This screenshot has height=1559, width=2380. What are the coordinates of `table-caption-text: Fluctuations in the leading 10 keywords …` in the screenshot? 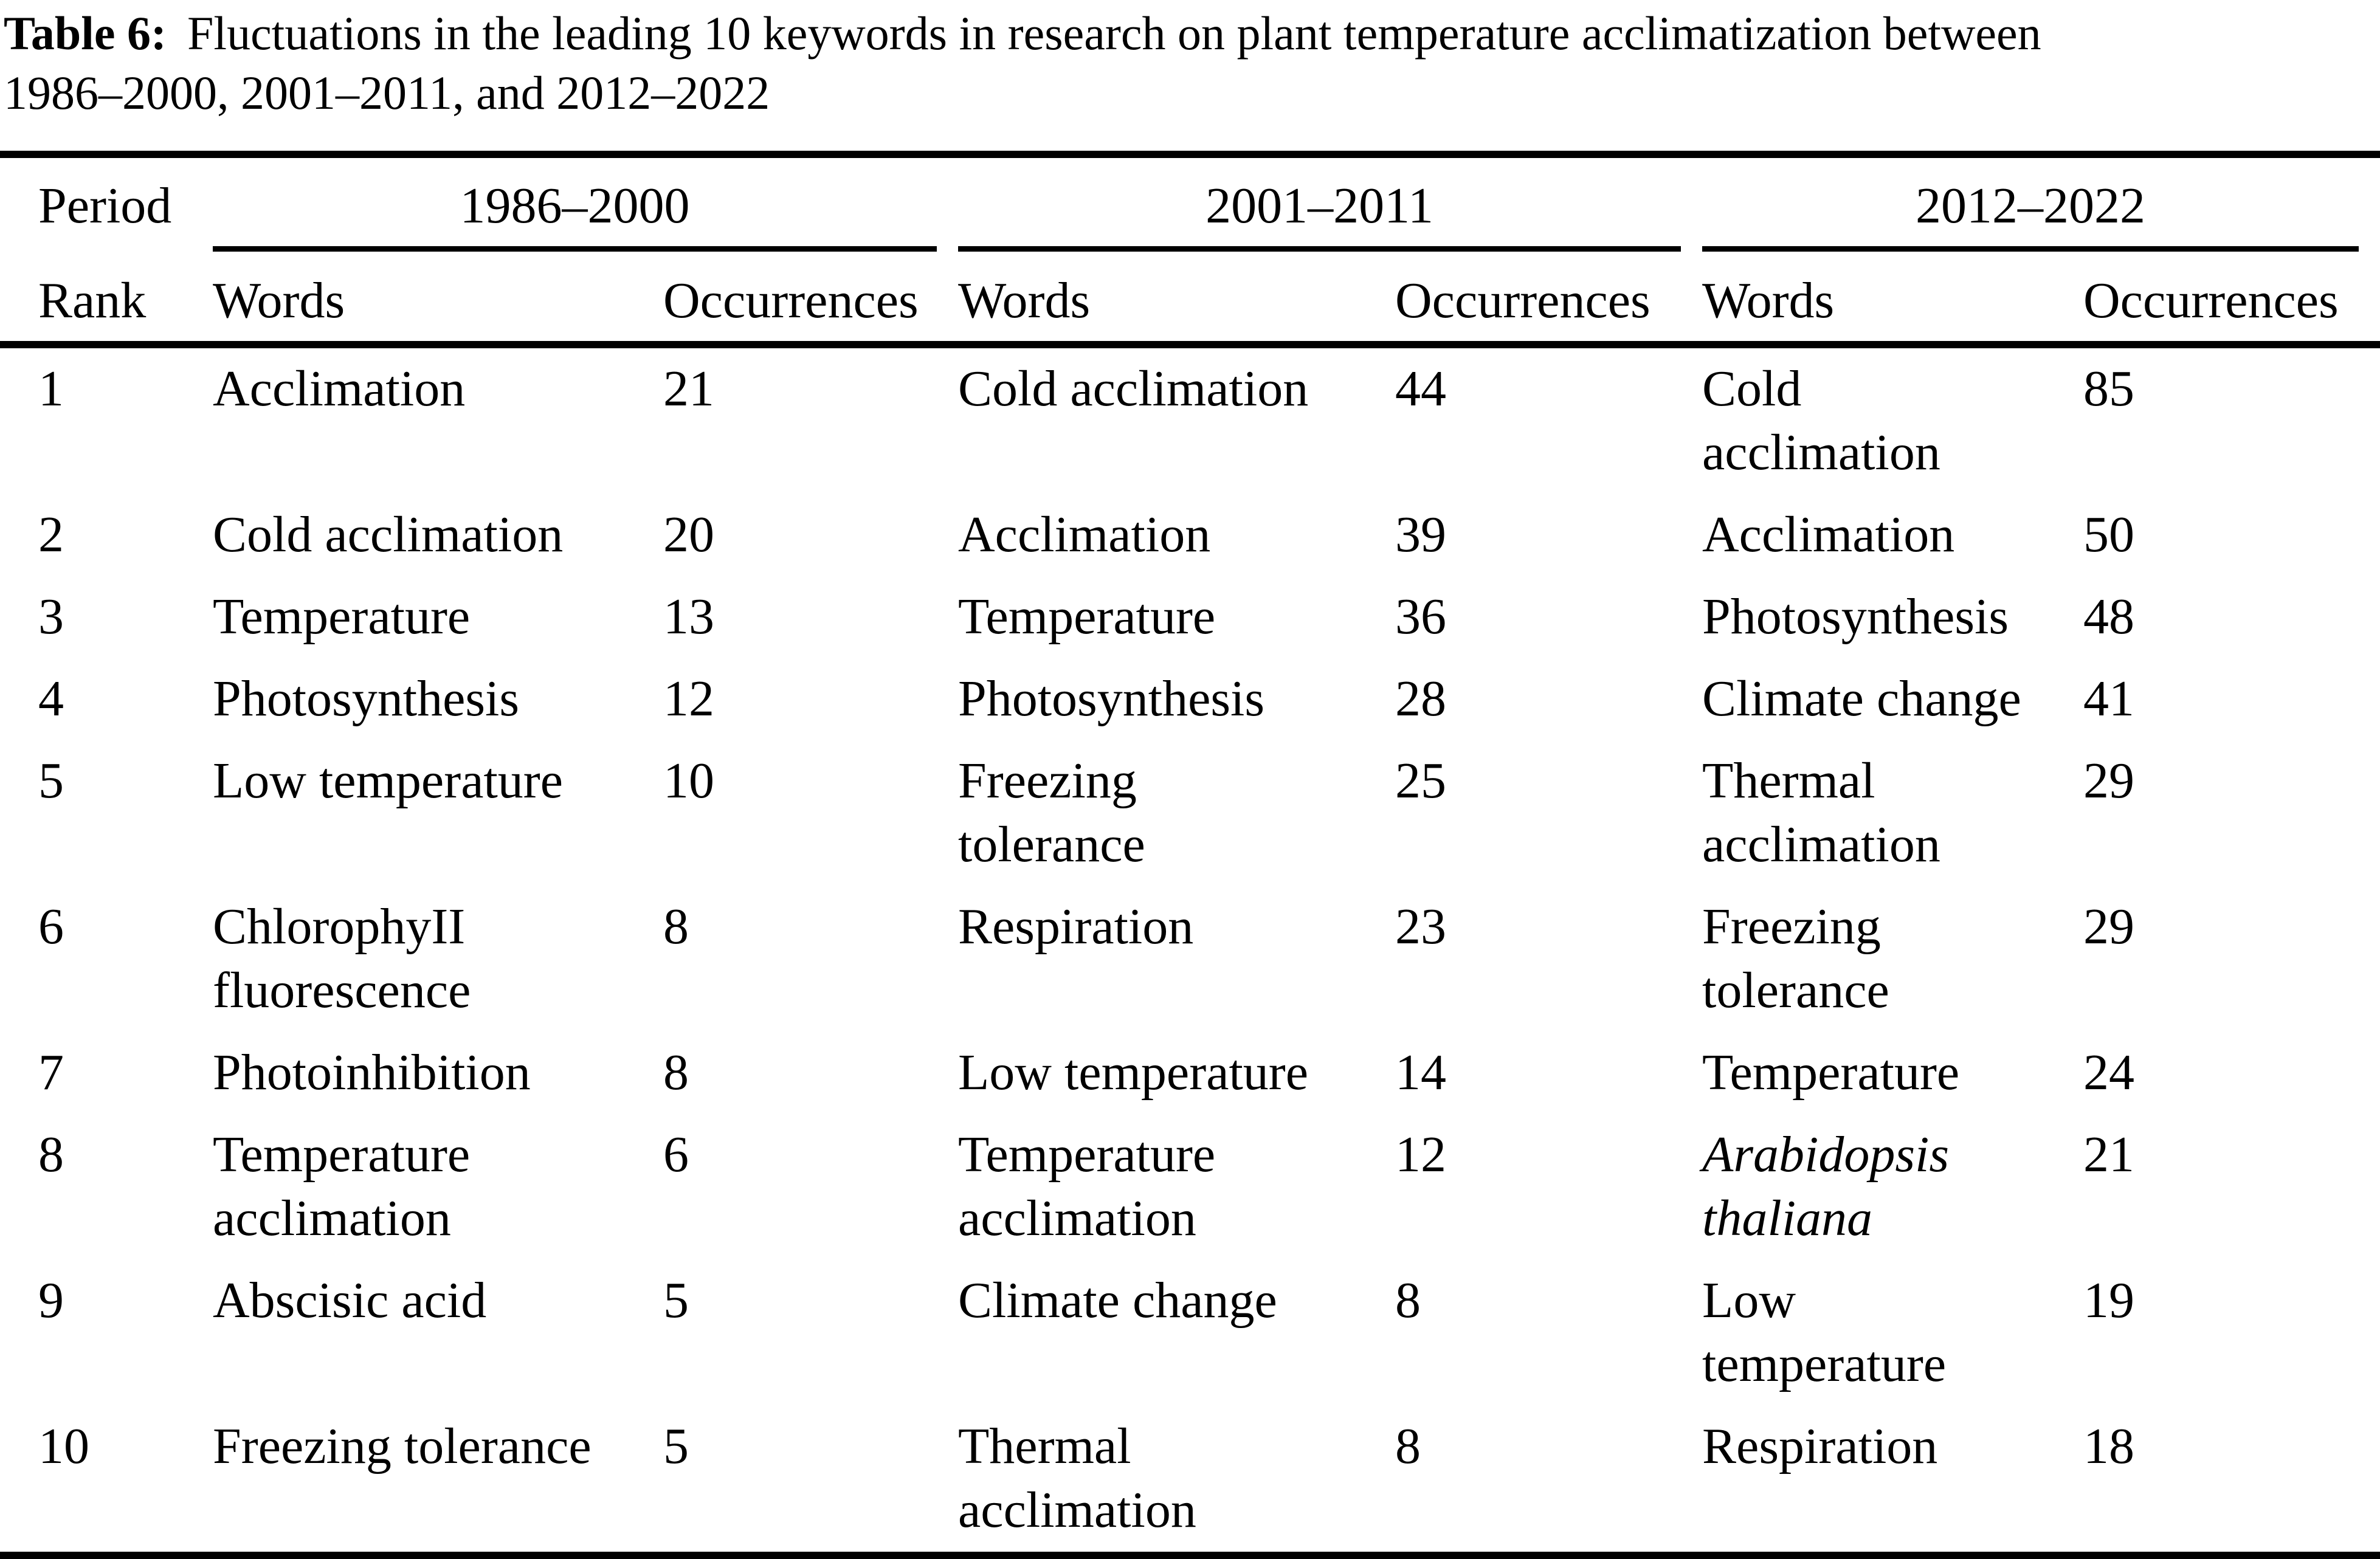 It's located at (1022, 63).